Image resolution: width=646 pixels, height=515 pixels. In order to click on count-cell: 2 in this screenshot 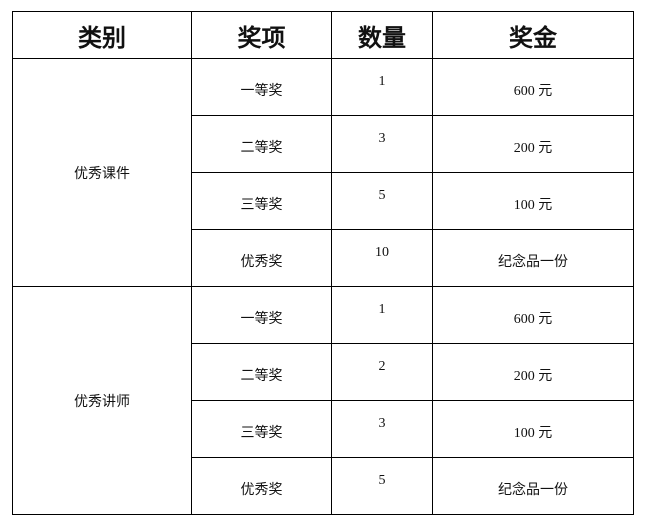, I will do `click(382, 372)`.